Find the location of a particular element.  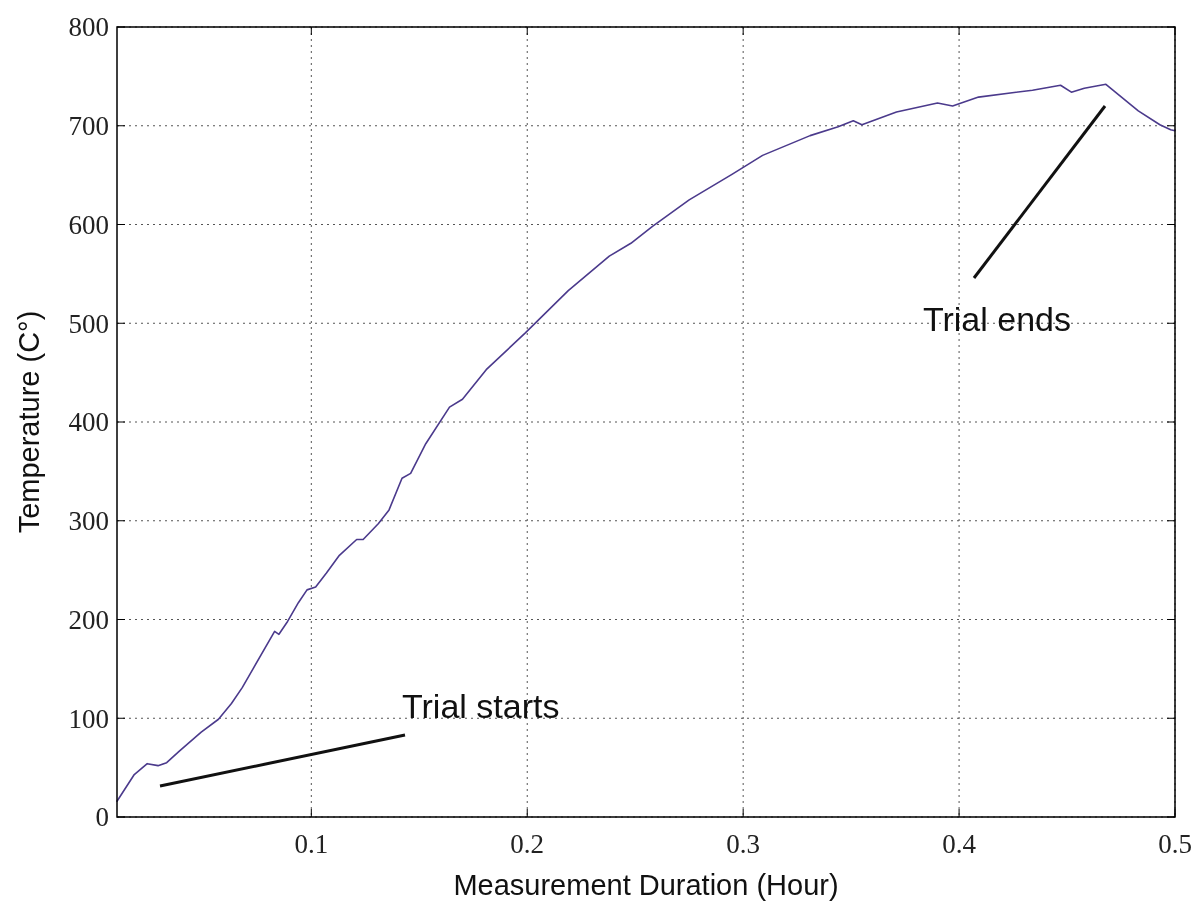

x-tick-label: 0.5 is located at coordinates (1175, 844).